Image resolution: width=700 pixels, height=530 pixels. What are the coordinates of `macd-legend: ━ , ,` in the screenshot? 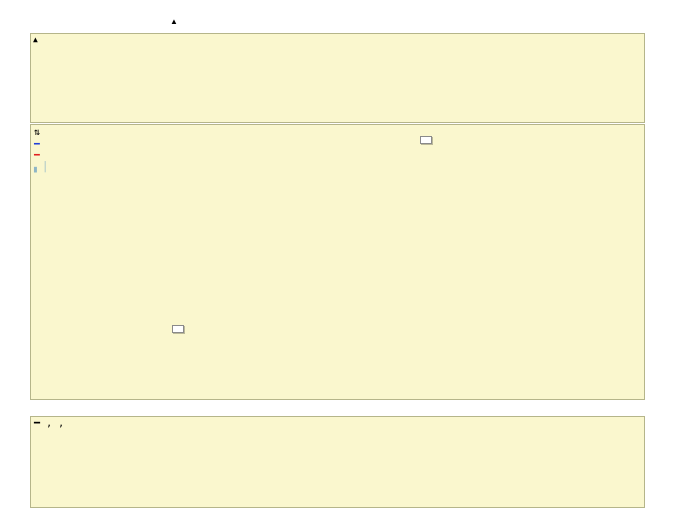 It's located at (49, 423).